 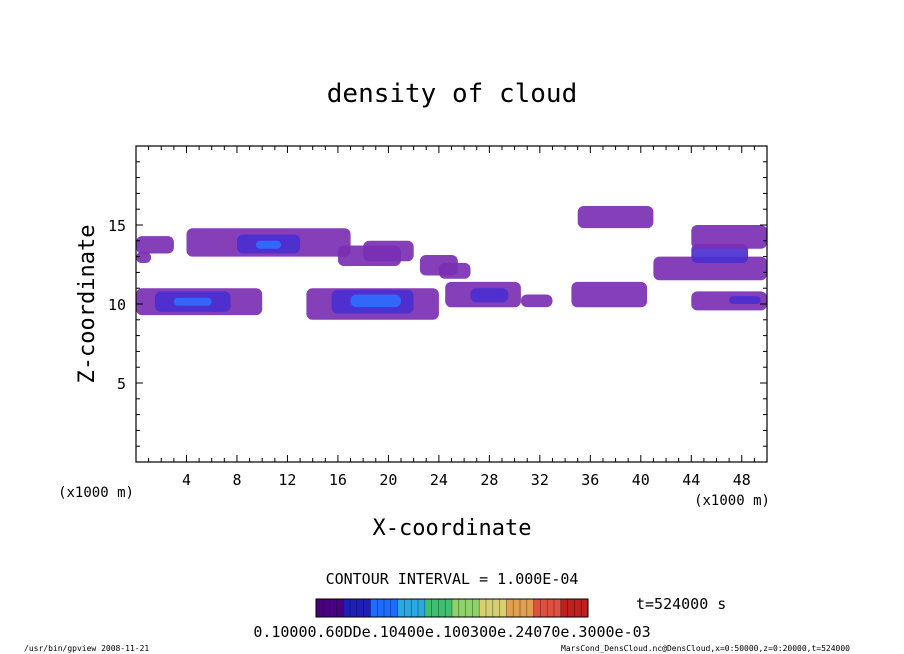 I want to click on x-axis-label: X-coordinate, so click(x=452, y=528).